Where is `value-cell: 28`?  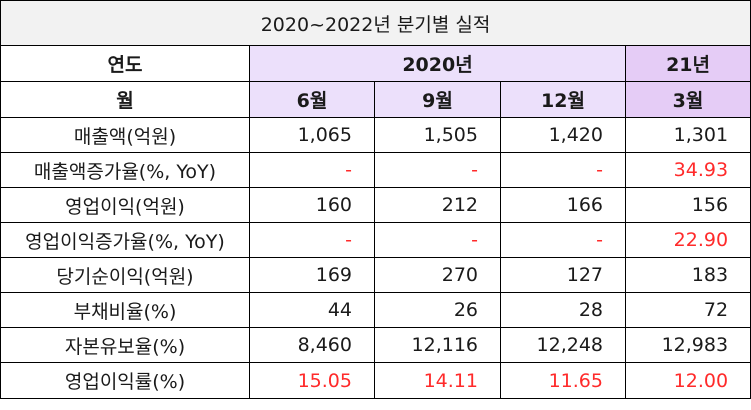
value-cell: 28 is located at coordinates (563, 310).